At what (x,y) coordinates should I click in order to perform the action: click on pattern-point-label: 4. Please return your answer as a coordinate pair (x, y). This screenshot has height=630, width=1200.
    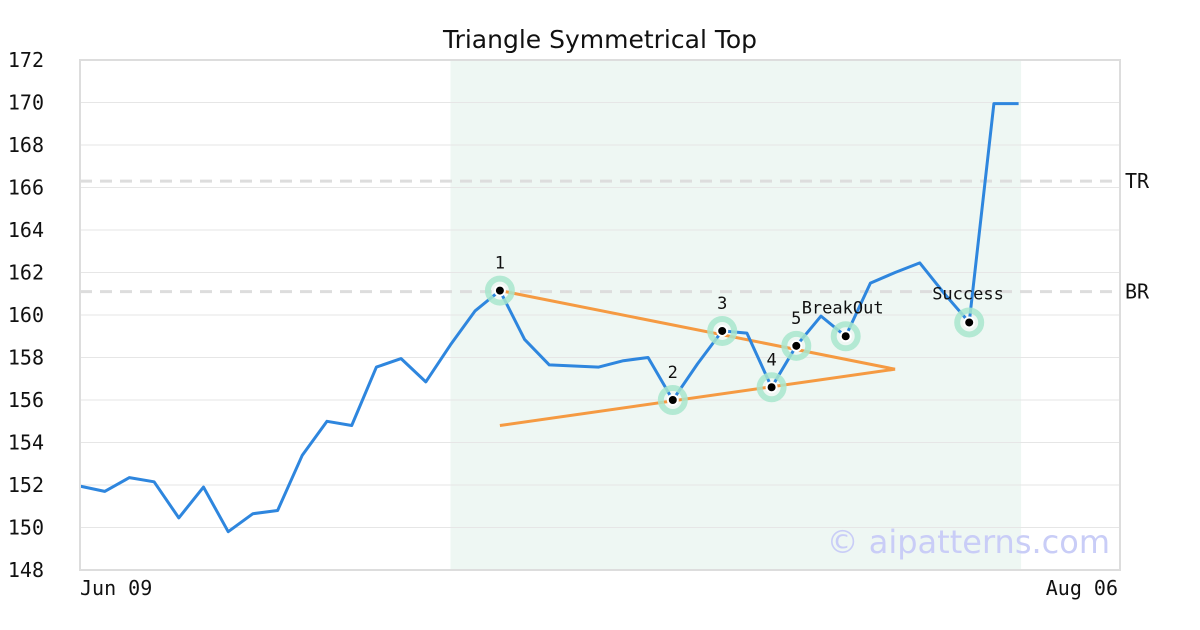
    Looking at the image, I should click on (771, 360).